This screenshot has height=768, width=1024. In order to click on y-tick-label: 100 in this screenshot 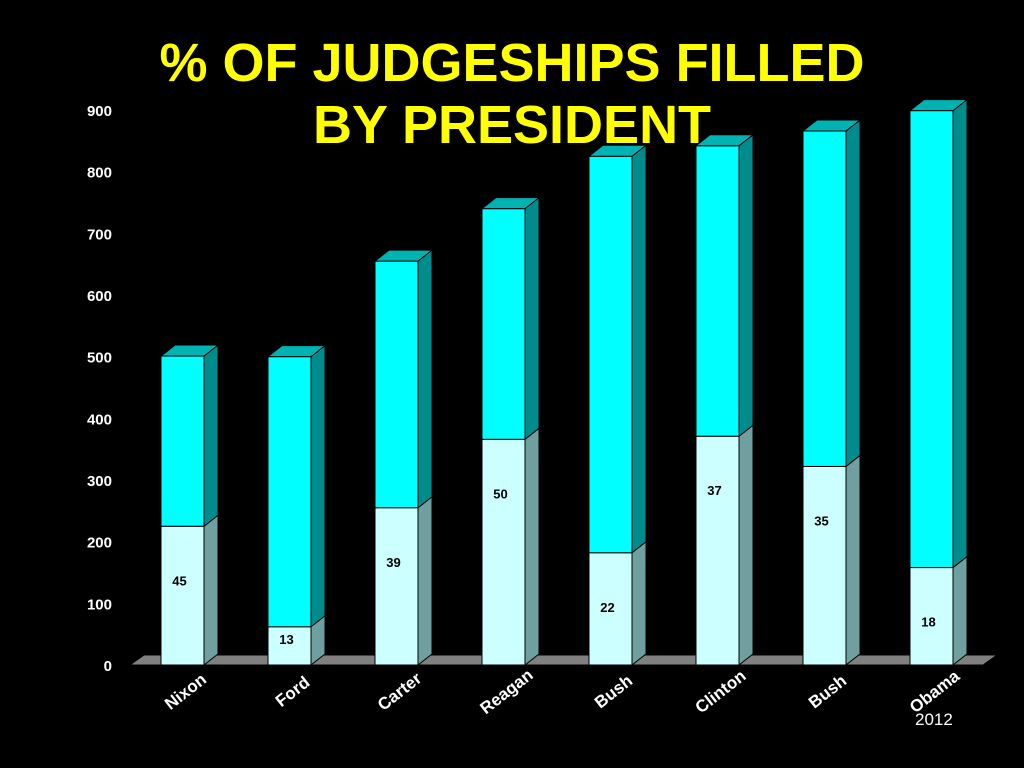, I will do `click(99, 604)`.